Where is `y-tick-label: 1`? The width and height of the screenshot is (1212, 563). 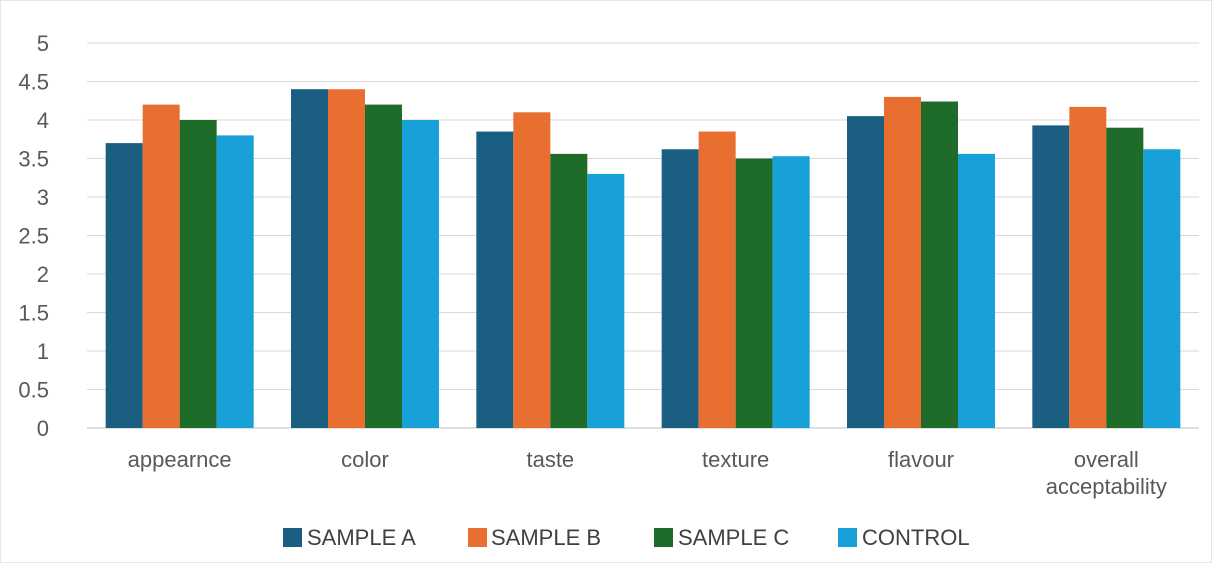
y-tick-label: 1 is located at coordinates (43, 351).